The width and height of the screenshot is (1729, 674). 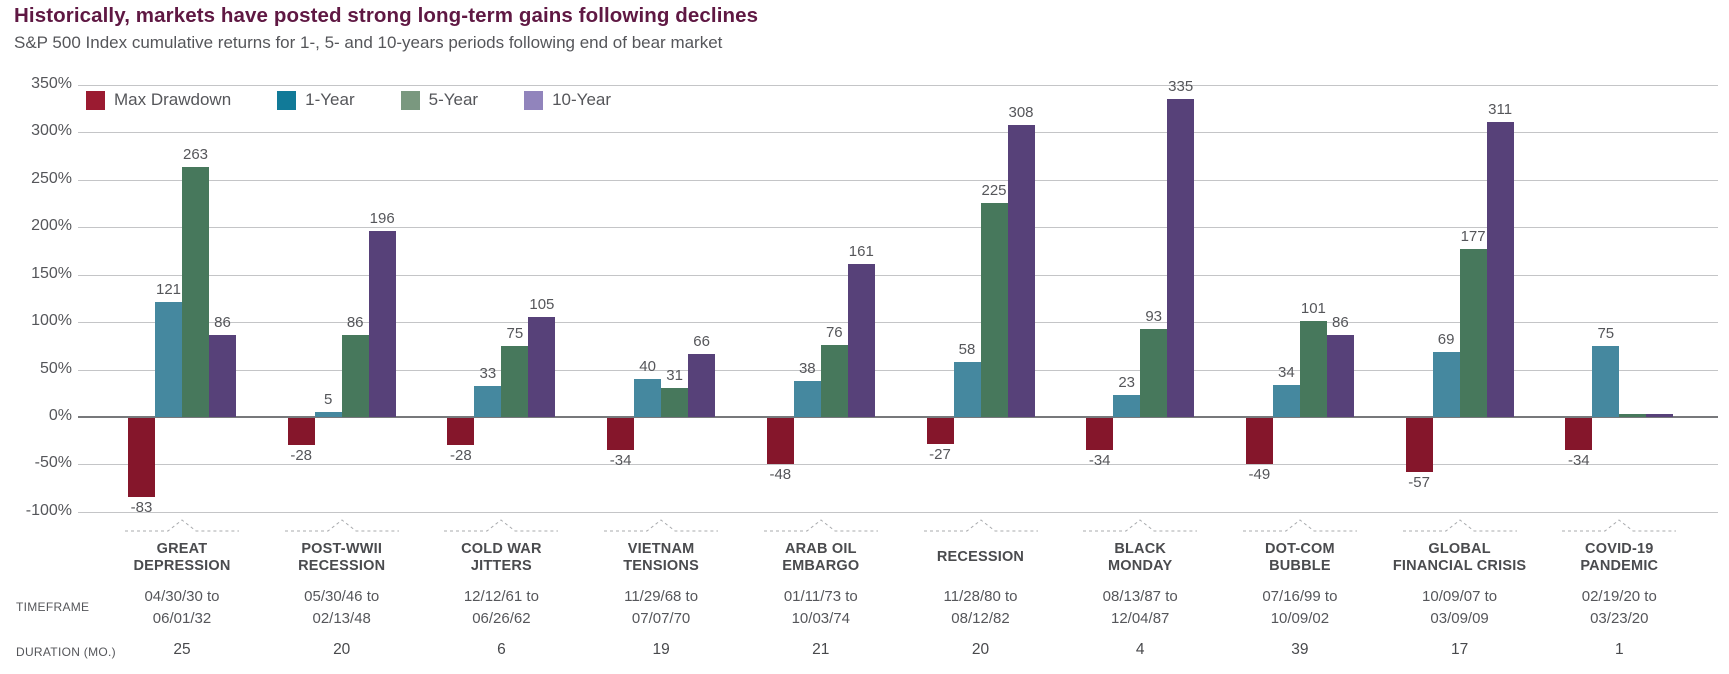 I want to click on legend-swatch-max-drawdown, so click(x=95, y=100).